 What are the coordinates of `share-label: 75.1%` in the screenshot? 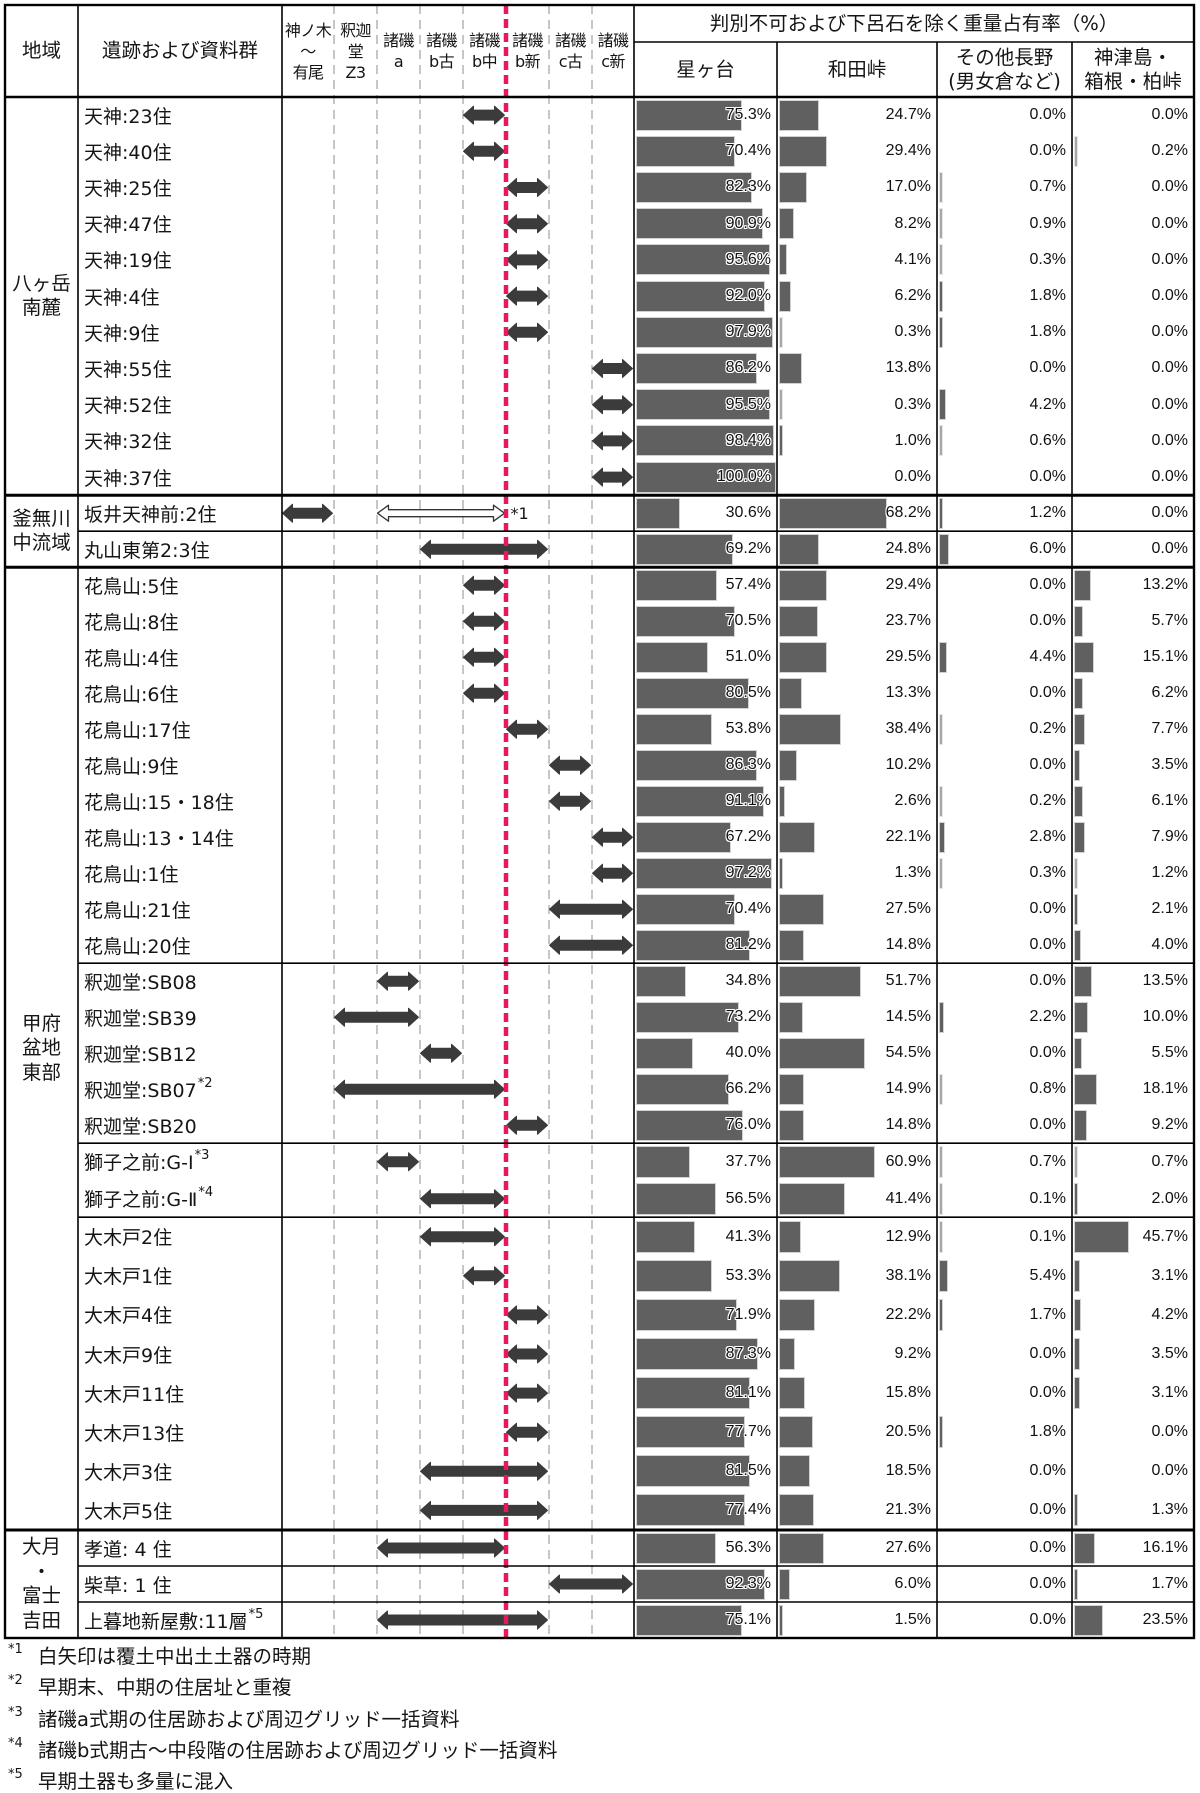 It's located at (748, 1619).